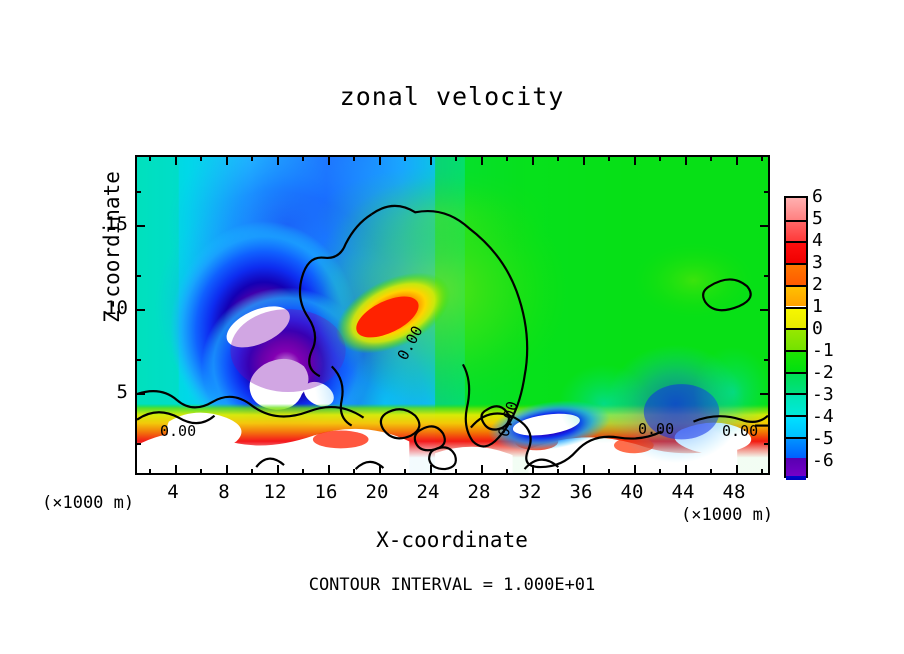  I want to click on chart-title: zonal velocity, so click(452, 96).